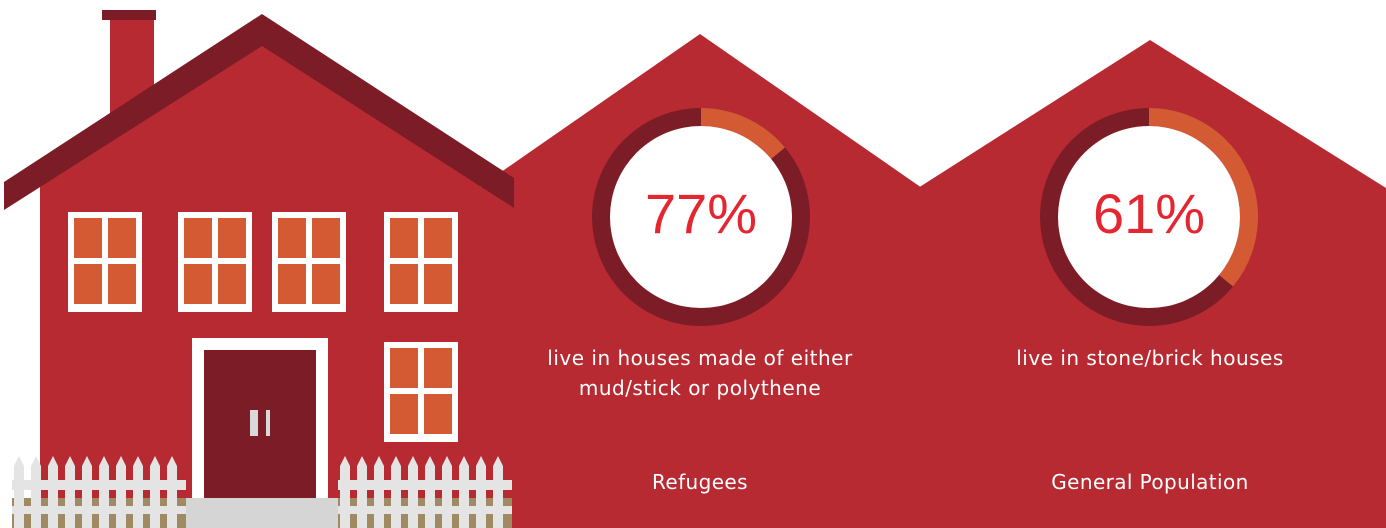 The height and width of the screenshot is (528, 1386). Describe the element at coordinates (700, 482) in the screenshot. I see `group-label-refugees: Refugees` at that location.